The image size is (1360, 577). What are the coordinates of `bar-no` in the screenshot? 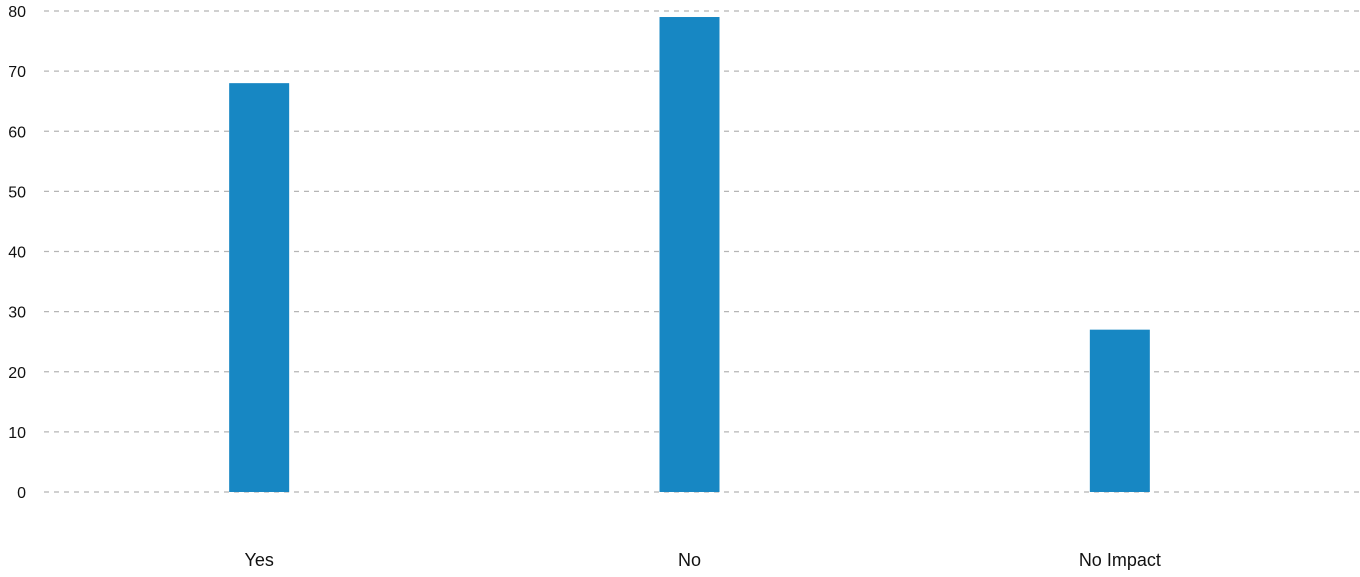 It's located at (689, 254).